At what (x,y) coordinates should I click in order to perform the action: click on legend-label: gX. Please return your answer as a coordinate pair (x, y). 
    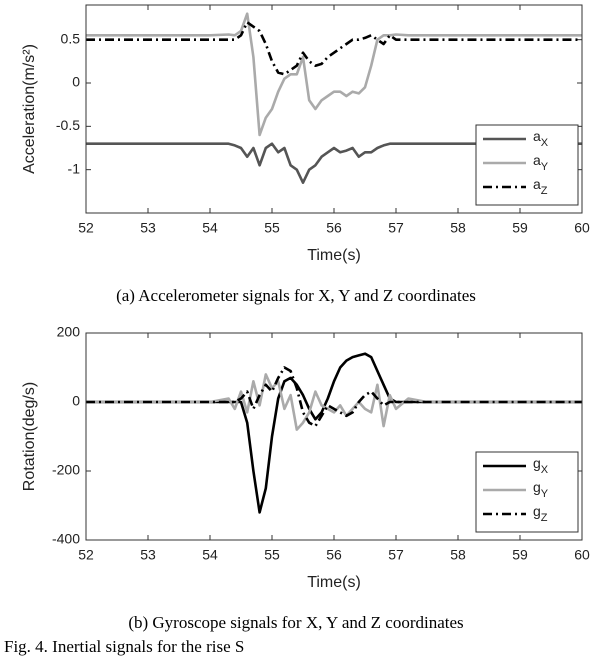
    Looking at the image, I should click on (541, 465).